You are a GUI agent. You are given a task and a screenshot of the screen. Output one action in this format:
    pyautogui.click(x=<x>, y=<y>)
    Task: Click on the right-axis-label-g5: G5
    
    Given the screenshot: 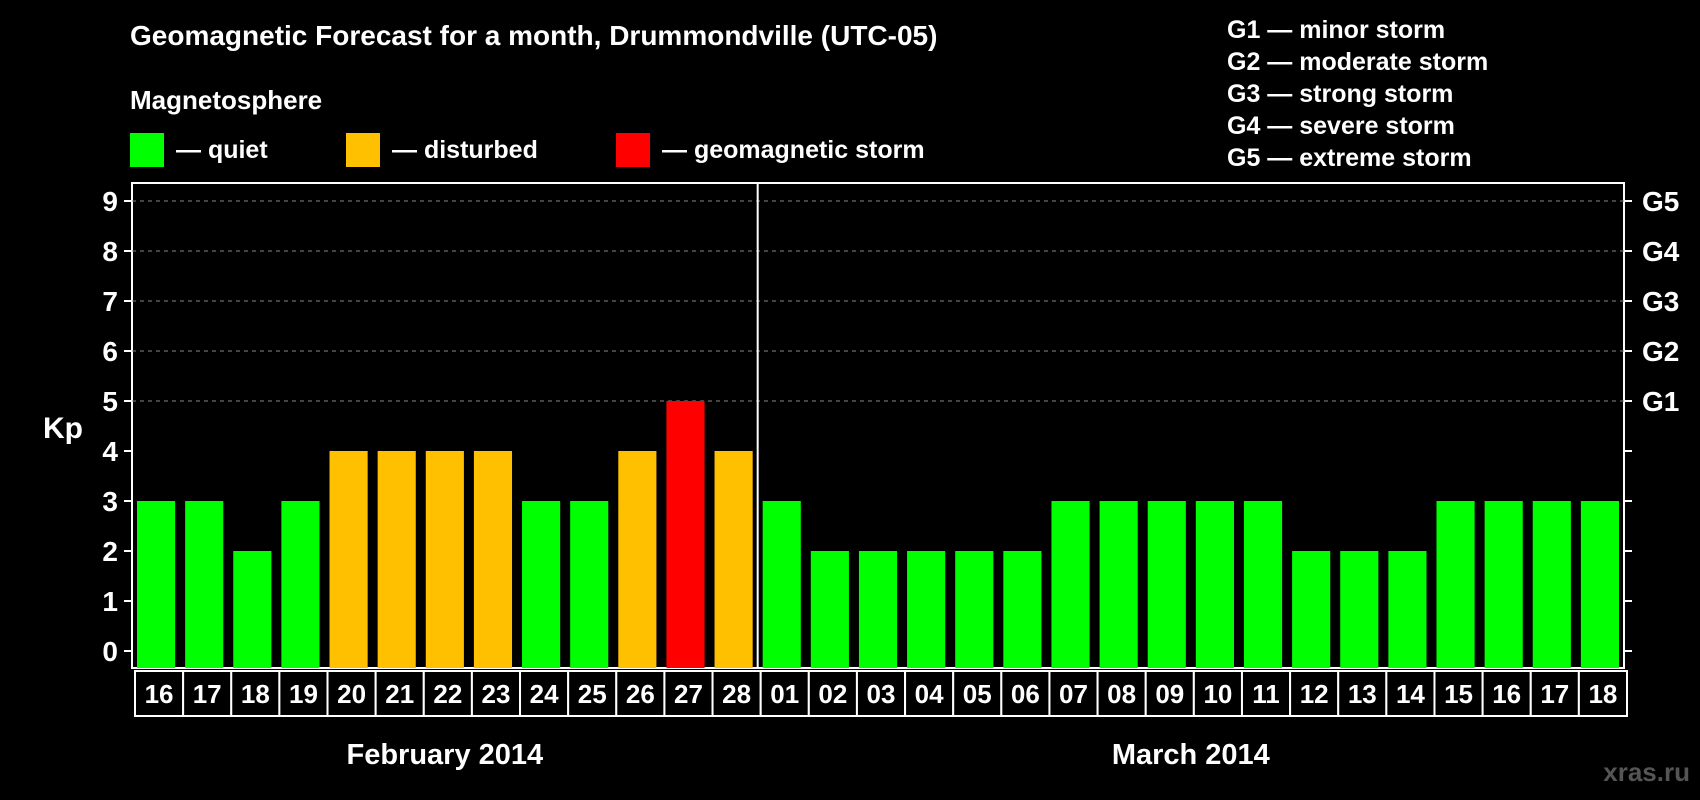 What is the action you would take?
    pyautogui.click(x=1660, y=201)
    